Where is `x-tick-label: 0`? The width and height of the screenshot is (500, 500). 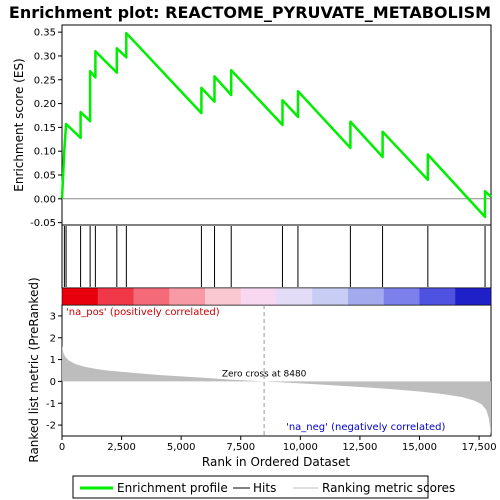 x-tick-label: 0 is located at coordinates (62, 447).